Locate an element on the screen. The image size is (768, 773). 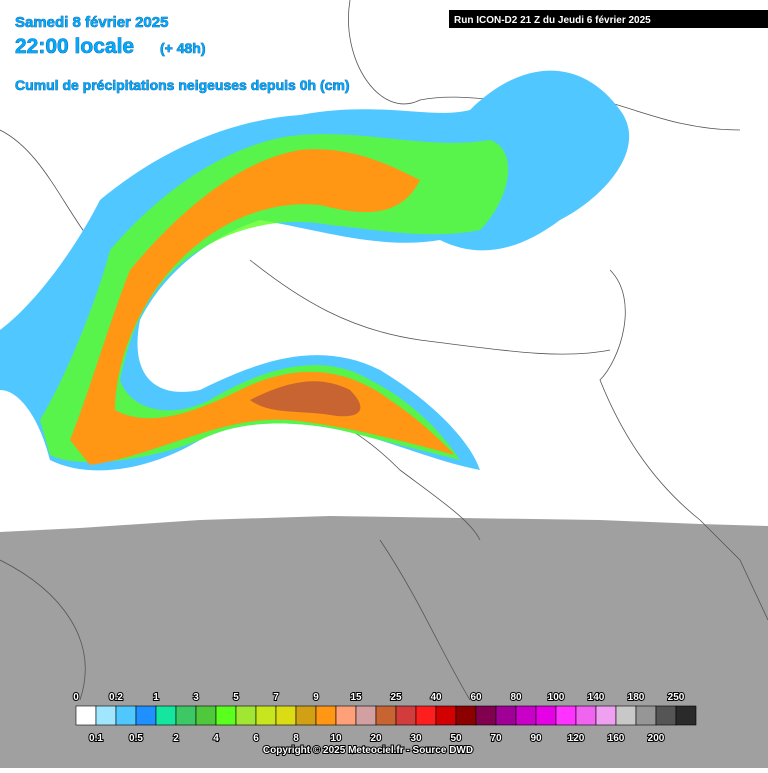
legend-label: 1 is located at coordinates (156, 697).